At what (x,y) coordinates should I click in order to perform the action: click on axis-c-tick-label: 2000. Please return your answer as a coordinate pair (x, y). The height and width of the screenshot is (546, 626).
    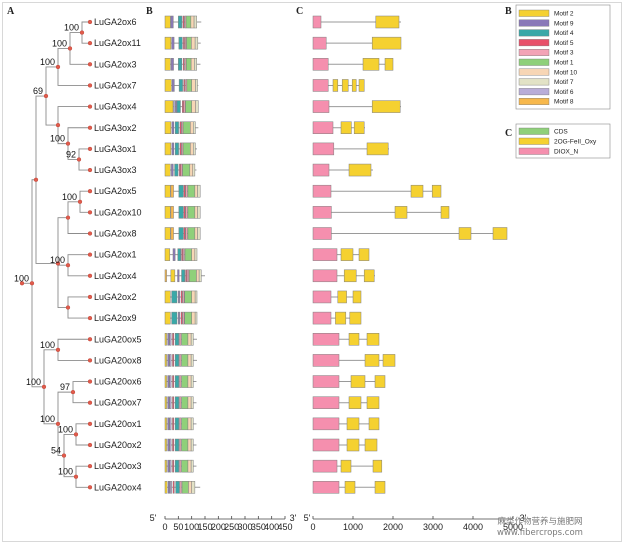
    Looking at the image, I should click on (393, 527).